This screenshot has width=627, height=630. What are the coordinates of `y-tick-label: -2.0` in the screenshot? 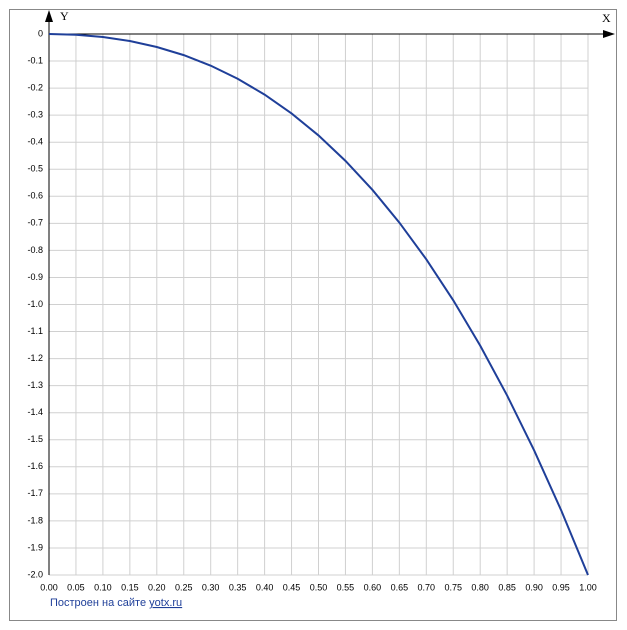 It's located at (35, 574).